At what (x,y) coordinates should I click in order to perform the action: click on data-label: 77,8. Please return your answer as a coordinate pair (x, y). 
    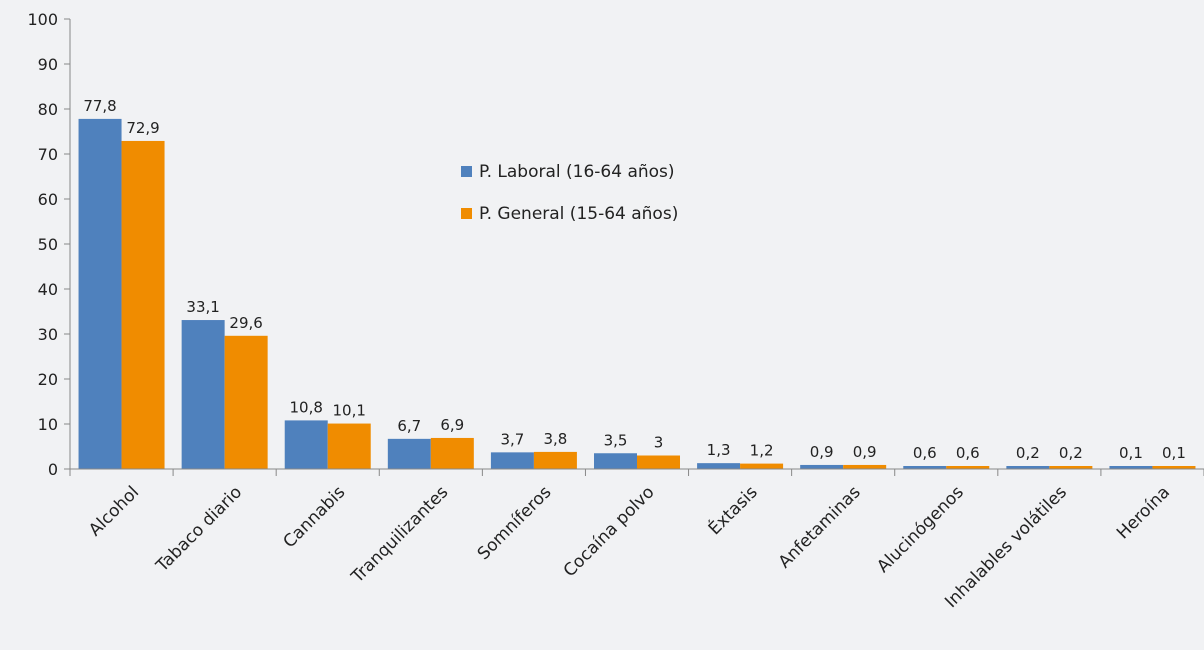
    Looking at the image, I should click on (99, 106).